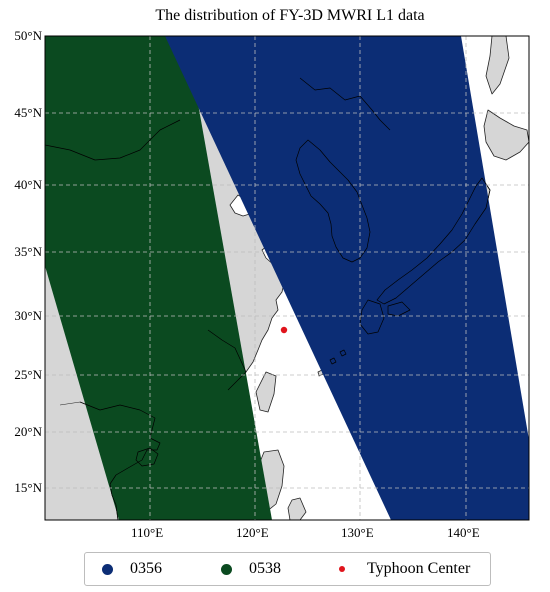  I want to click on legend-item-0538: 0538, so click(251, 569).